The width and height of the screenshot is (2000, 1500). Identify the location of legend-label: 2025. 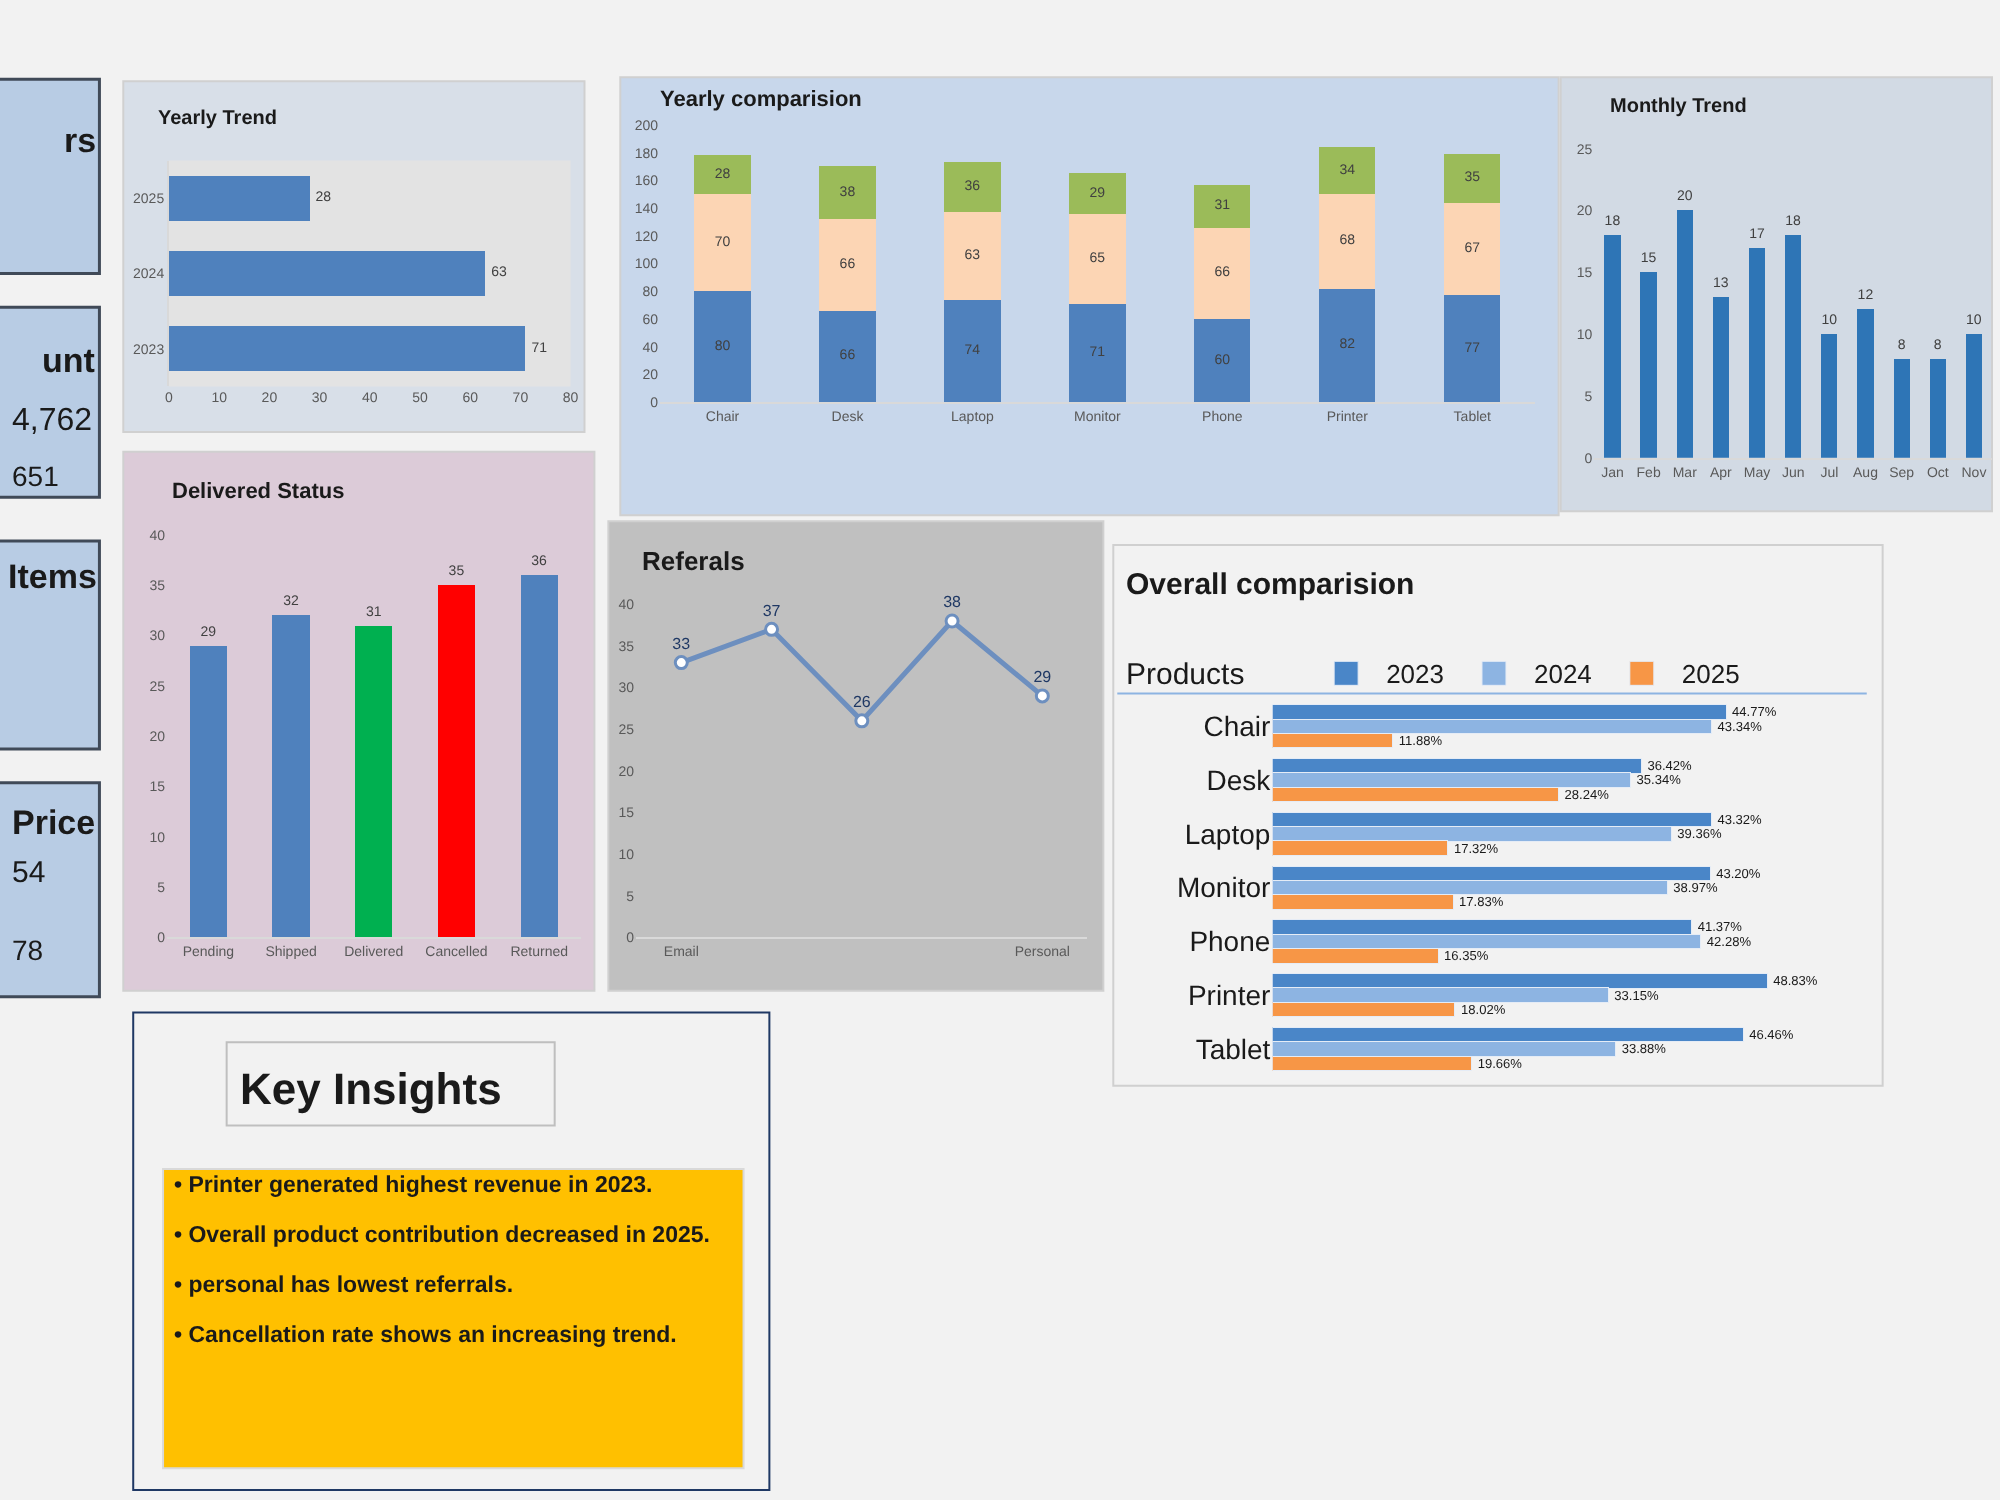
(1710, 674).